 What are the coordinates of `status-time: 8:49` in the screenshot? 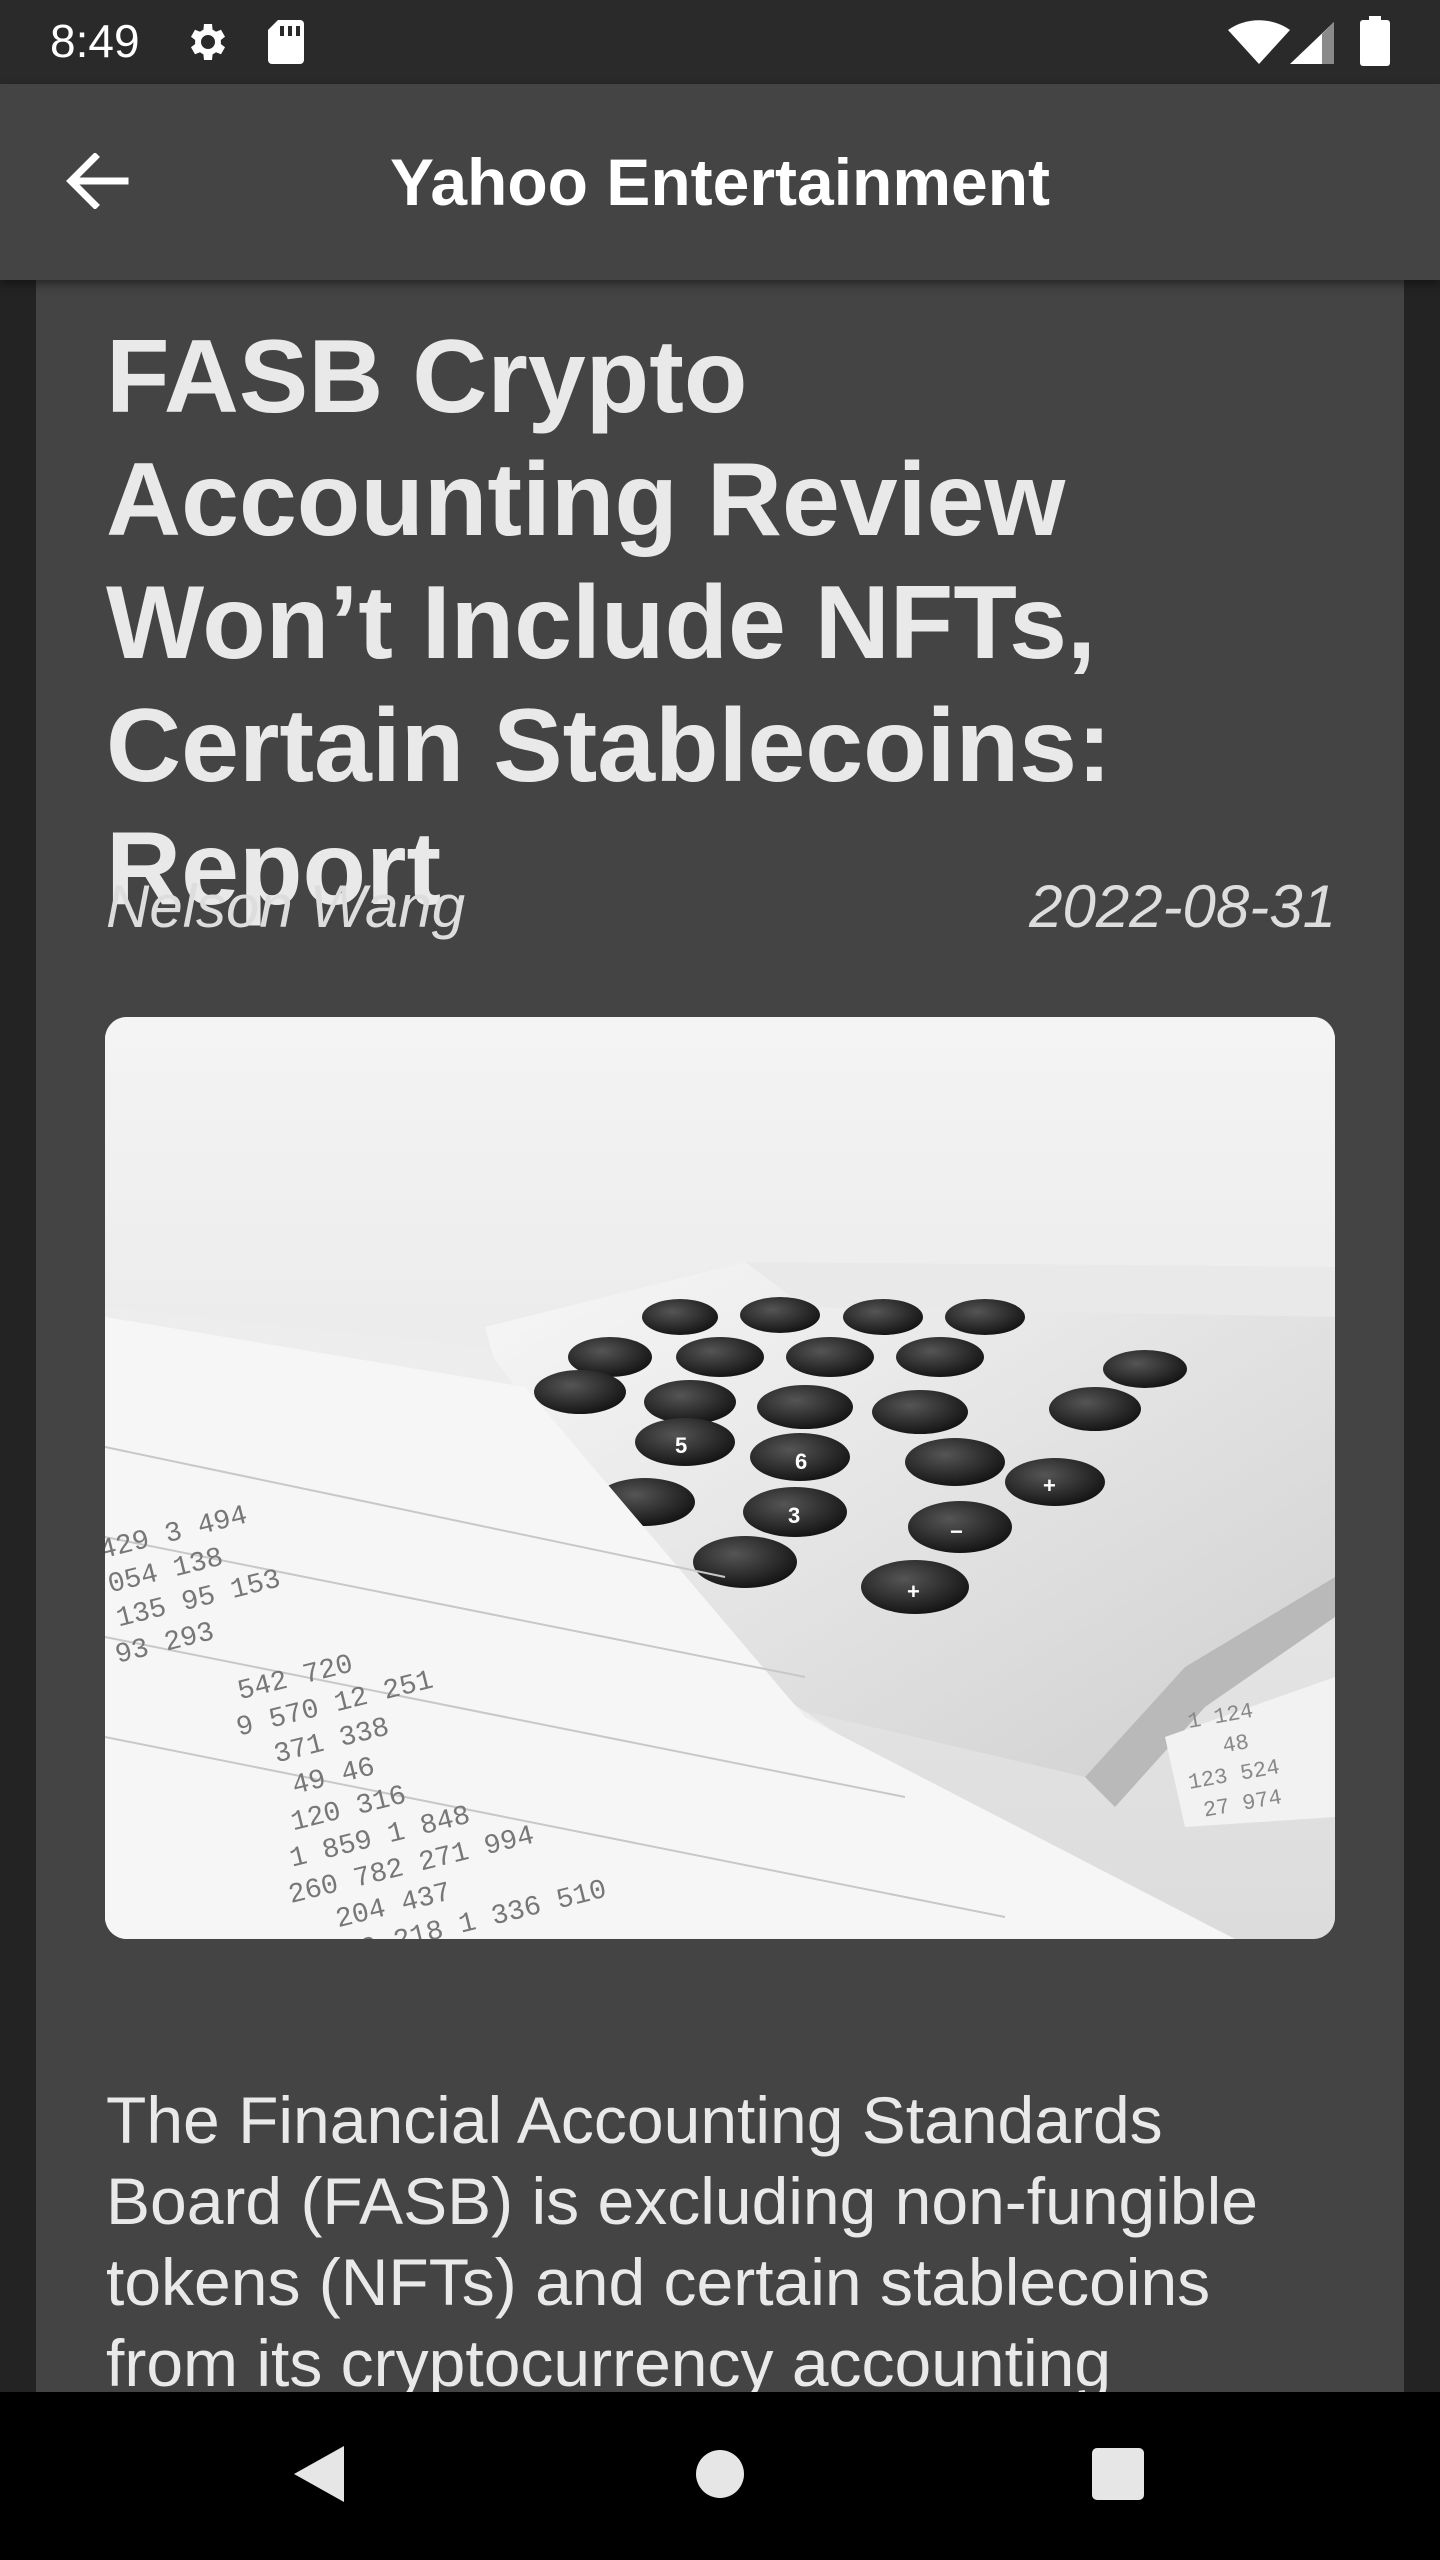 It's located at (95, 41).